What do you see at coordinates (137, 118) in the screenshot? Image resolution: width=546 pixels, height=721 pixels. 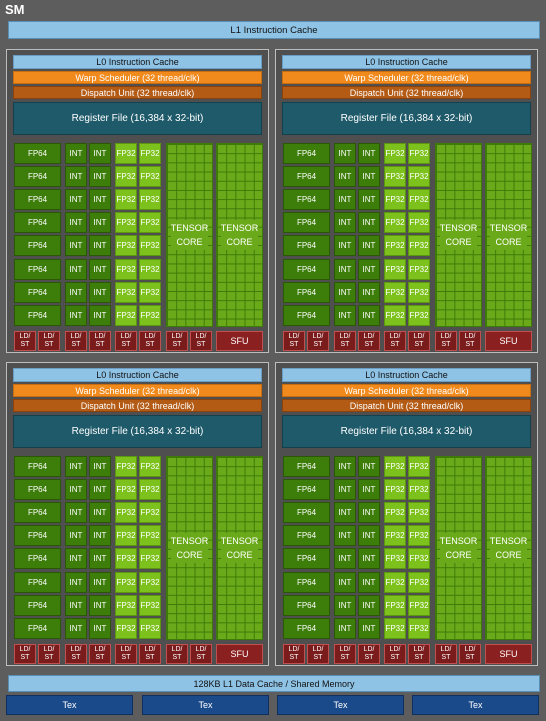 I see `register-file: Register File (16,384 x 32-bit)` at bounding box center [137, 118].